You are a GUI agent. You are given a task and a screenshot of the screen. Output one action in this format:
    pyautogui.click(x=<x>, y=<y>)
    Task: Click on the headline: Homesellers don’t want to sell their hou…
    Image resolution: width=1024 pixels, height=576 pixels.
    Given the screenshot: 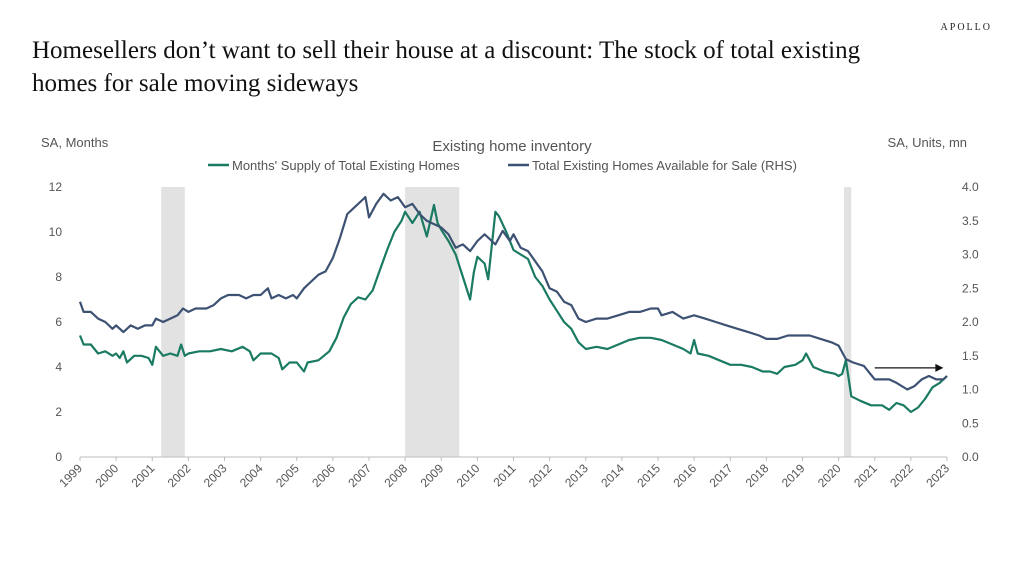 What is the action you would take?
    pyautogui.click(x=446, y=67)
    